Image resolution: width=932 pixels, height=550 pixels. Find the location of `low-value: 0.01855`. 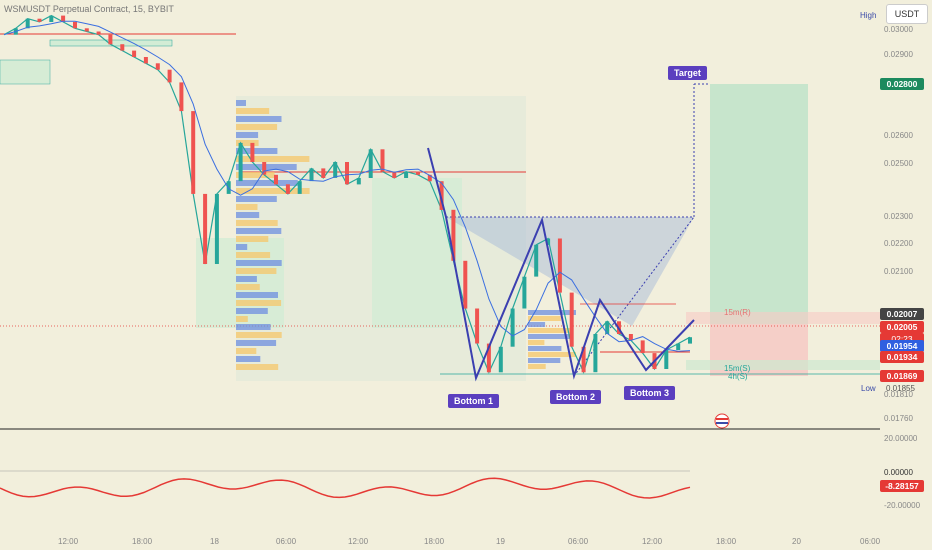

low-value: 0.01855 is located at coordinates (900, 388).